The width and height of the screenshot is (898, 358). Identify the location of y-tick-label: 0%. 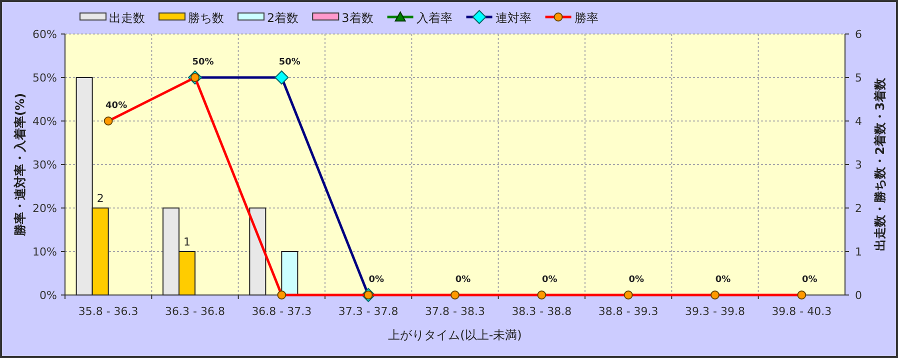
(48, 295).